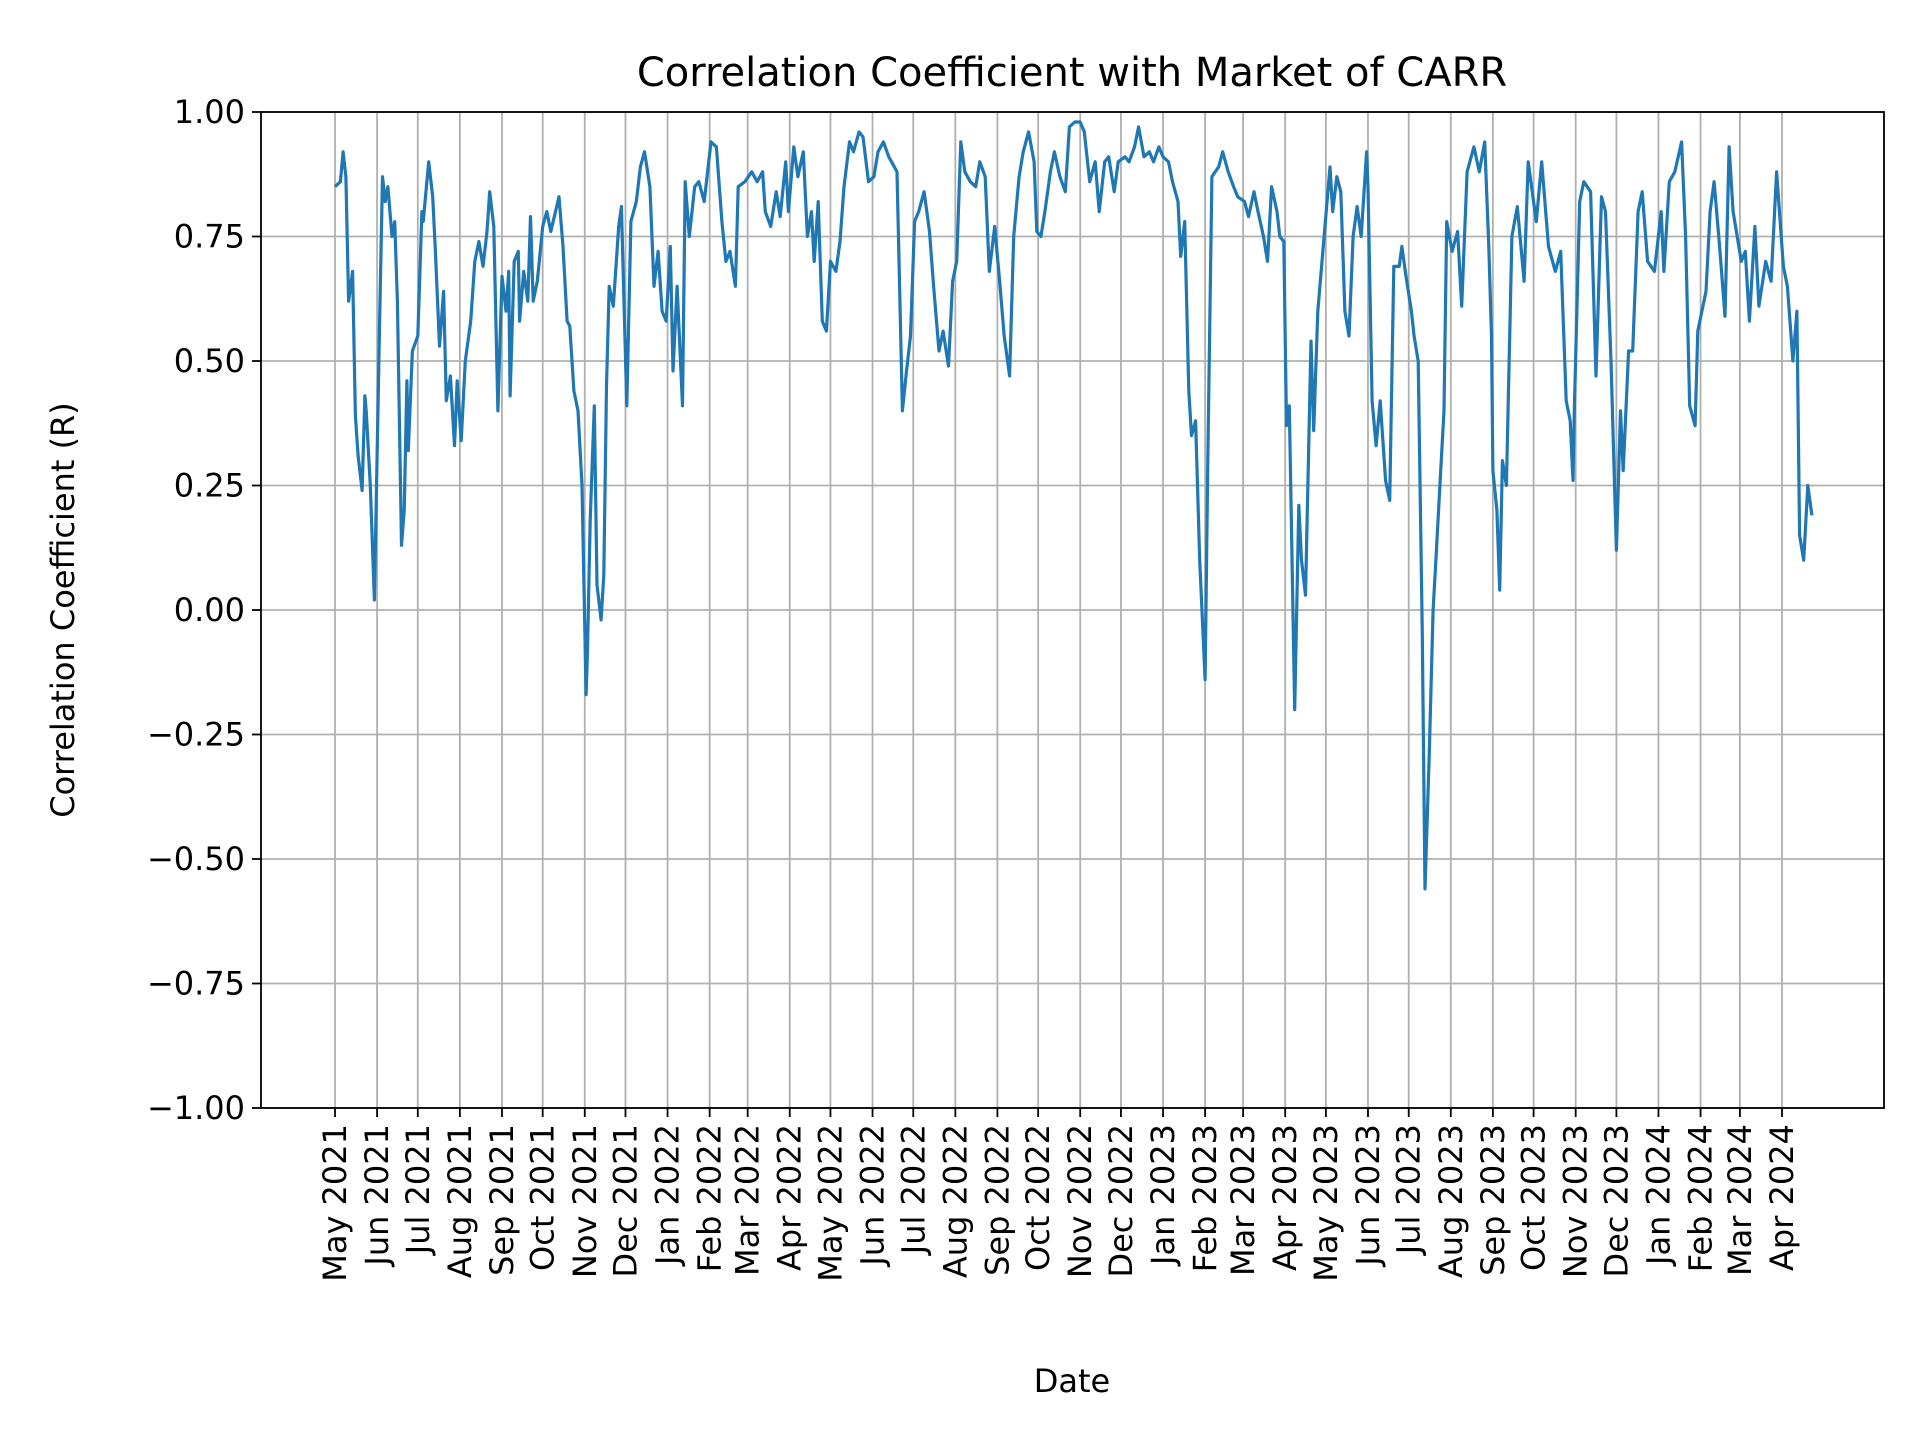 This screenshot has height=1440, width=1920. Describe the element at coordinates (1740, 1200) in the screenshot. I see `x-tick-label: Mar 2024` at that location.